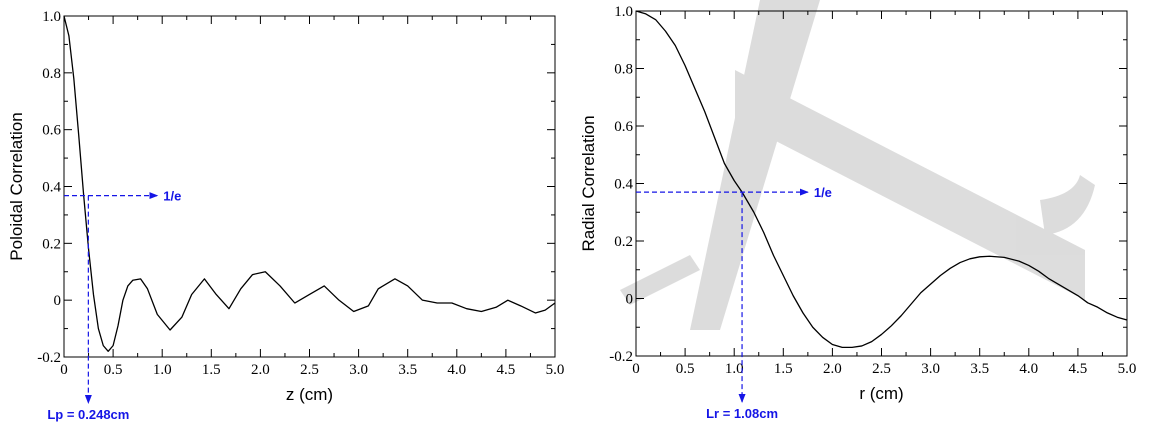 The height and width of the screenshot is (425, 1149). Describe the element at coordinates (588, 183) in the screenshot. I see `y-axis-label: Radial Correlation` at that location.